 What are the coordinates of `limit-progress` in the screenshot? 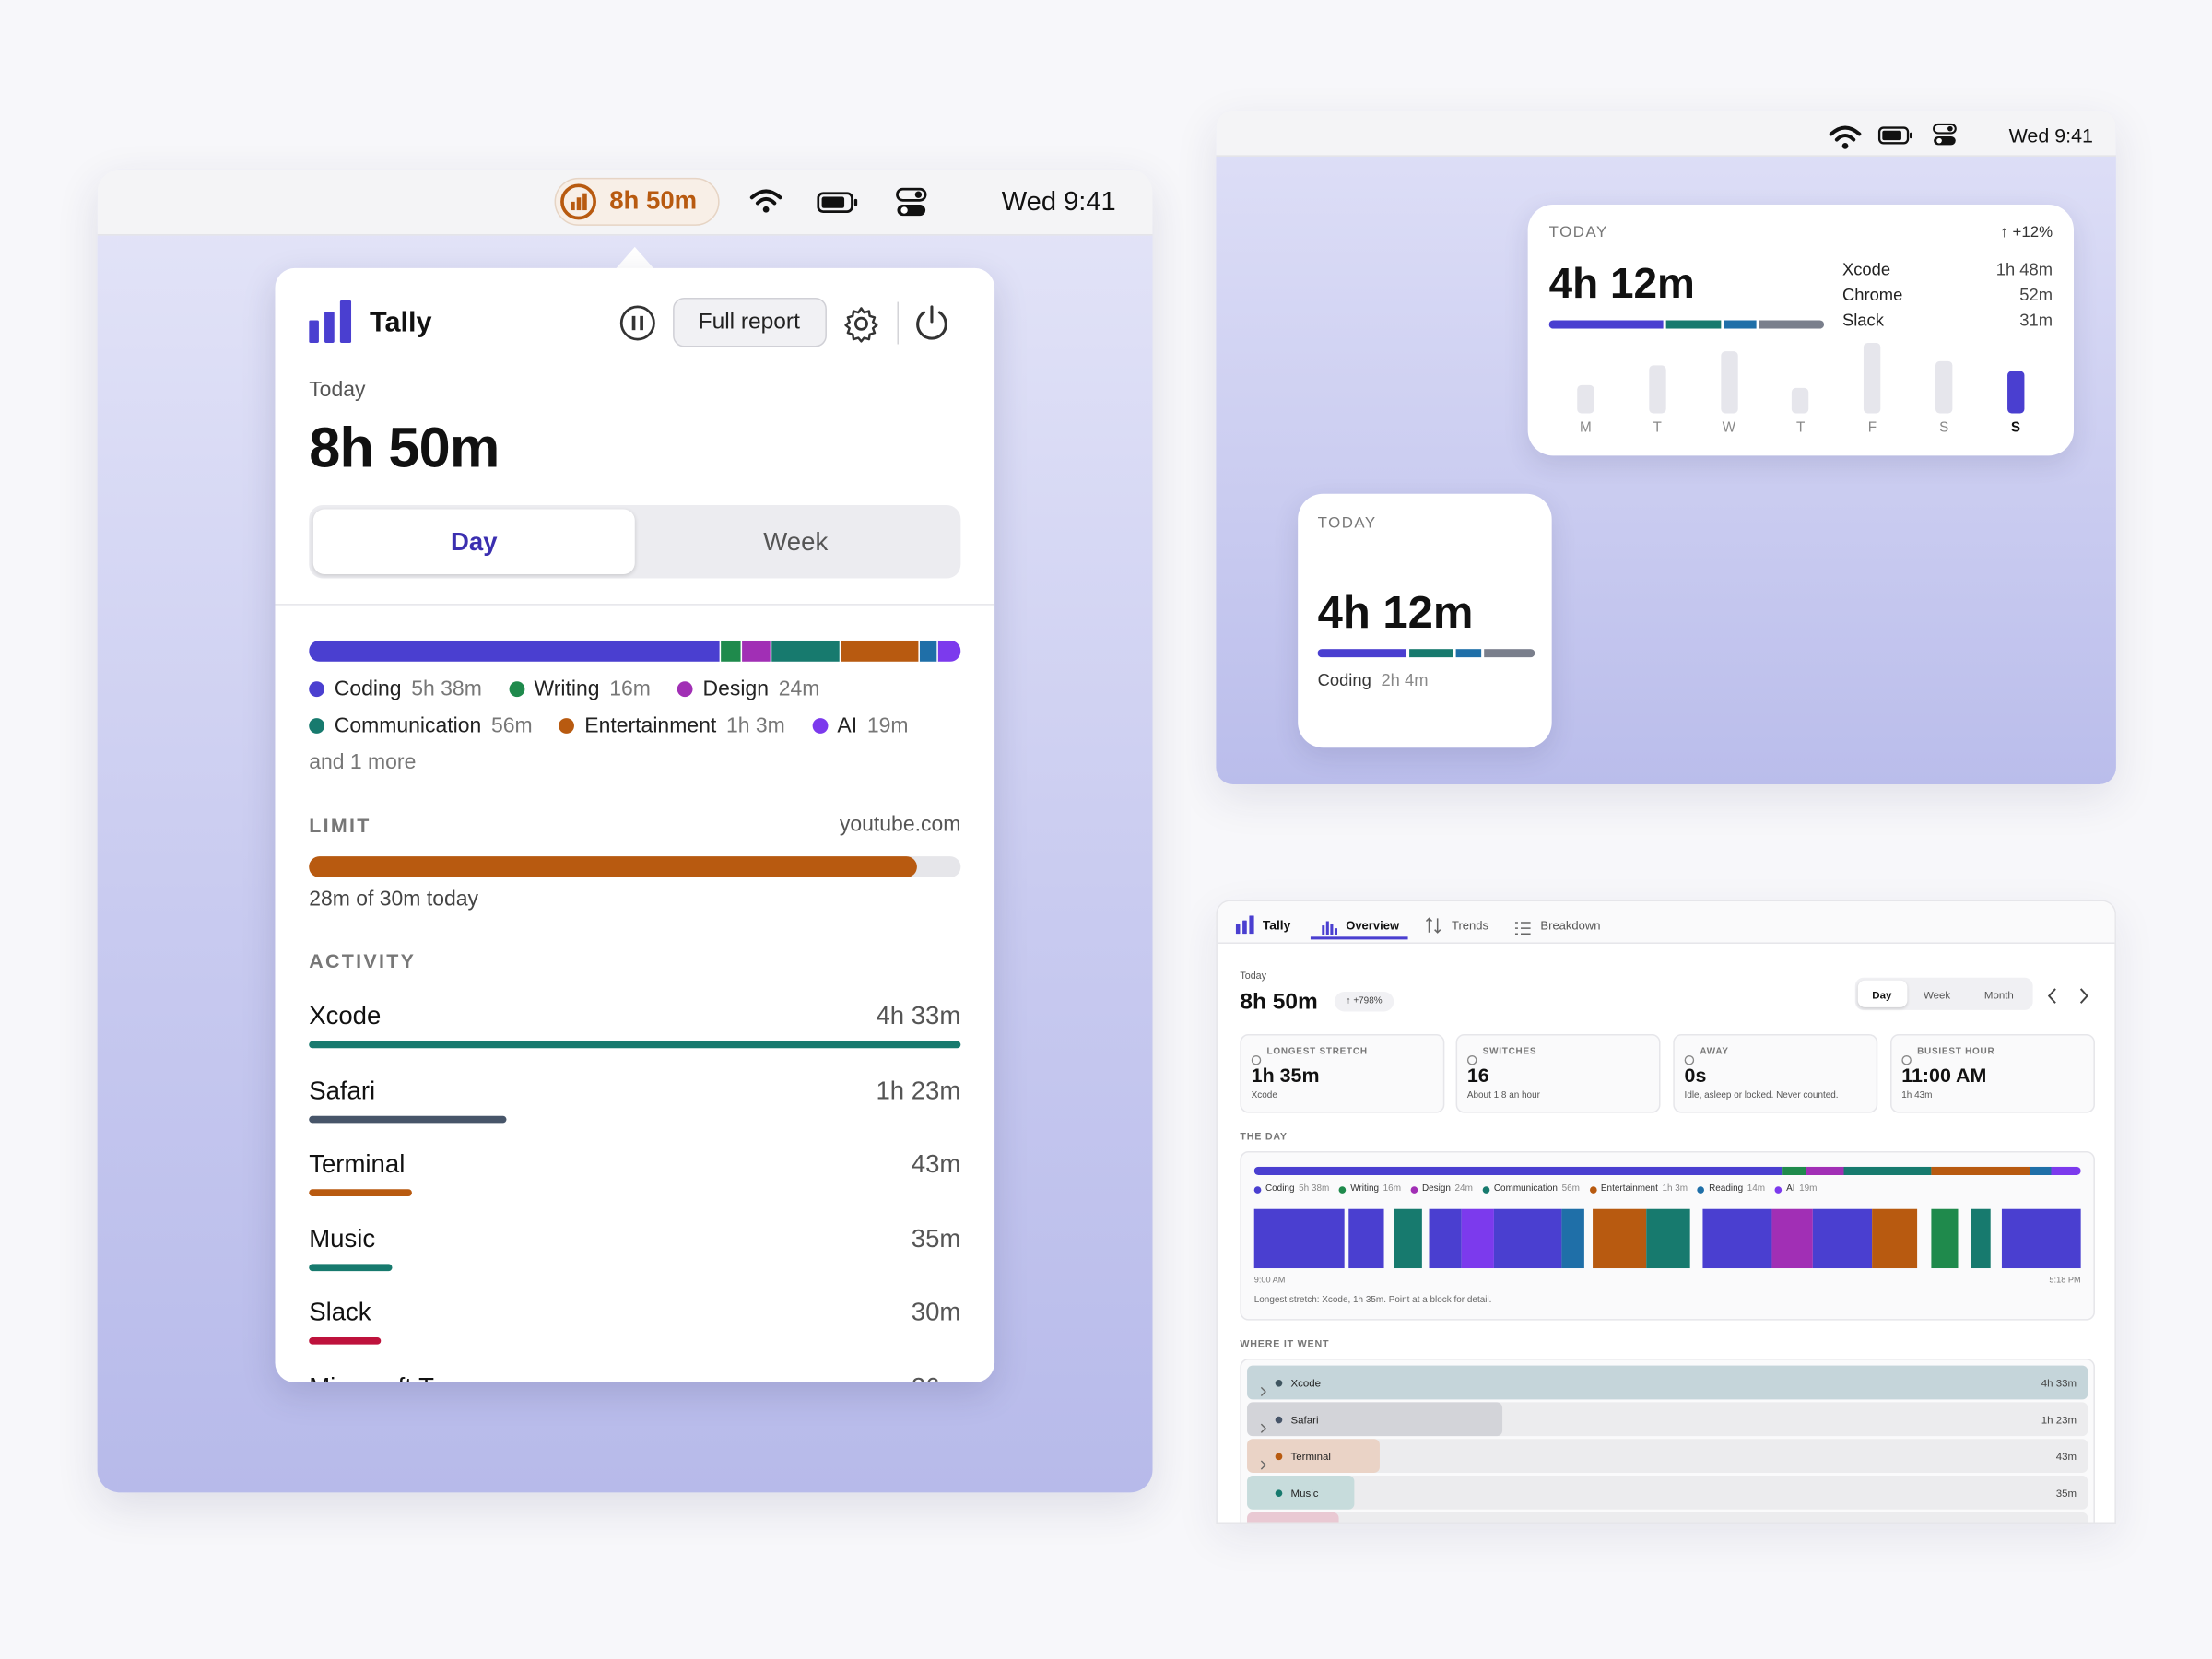 It's located at (613, 867).